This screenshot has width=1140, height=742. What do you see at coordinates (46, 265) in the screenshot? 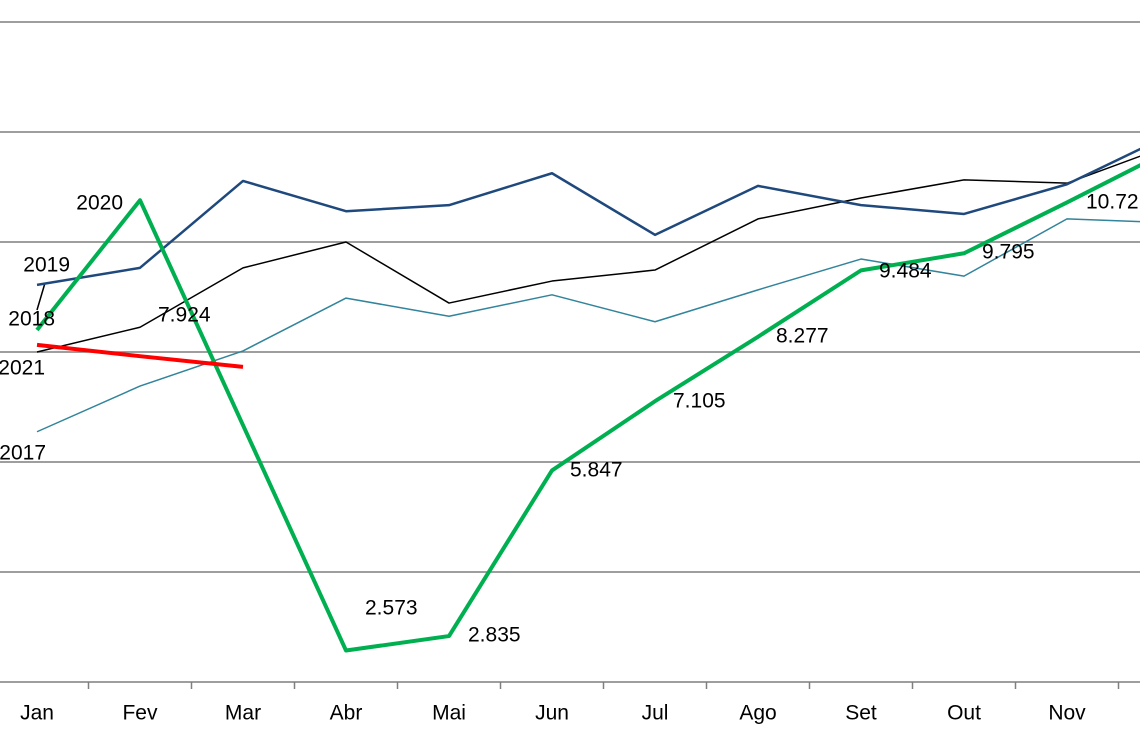
I see `series-label: 2019` at bounding box center [46, 265].